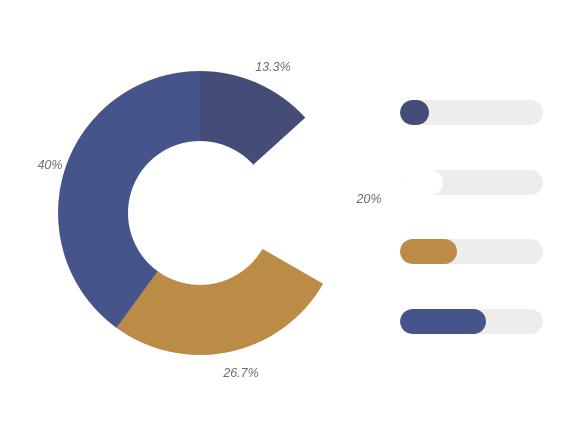 The width and height of the screenshot is (577, 433). What do you see at coordinates (272, 67) in the screenshot?
I see `slice-percent-label: 13.3%` at bounding box center [272, 67].